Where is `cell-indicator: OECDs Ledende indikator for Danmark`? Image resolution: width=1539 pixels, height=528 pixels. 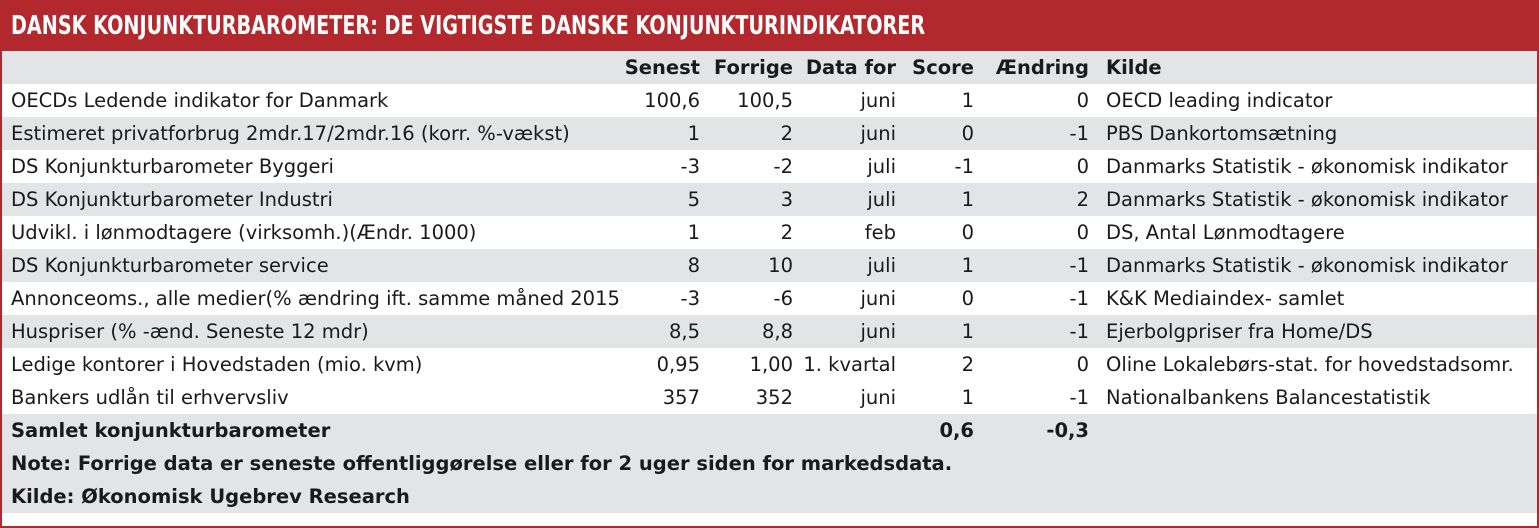 cell-indicator: OECDs Ledende indikator for Danmark is located at coordinates (312, 100).